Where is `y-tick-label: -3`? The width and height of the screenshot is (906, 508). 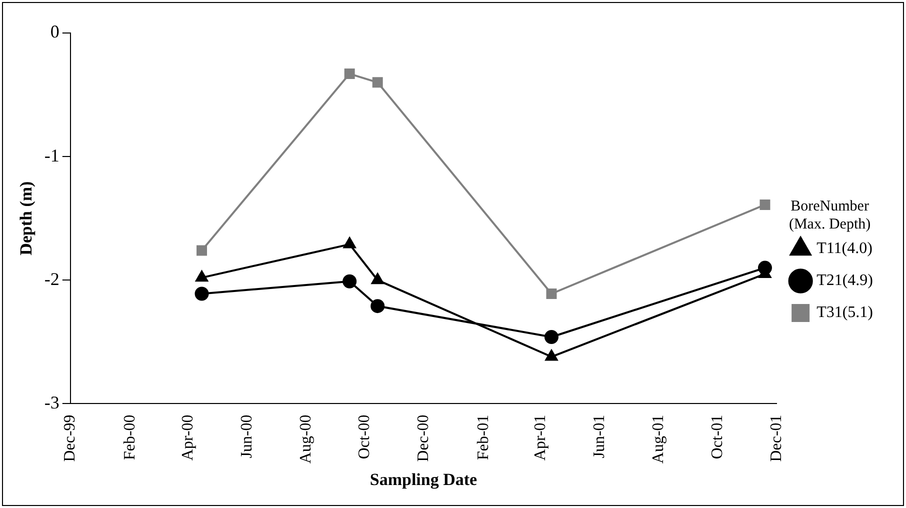
y-tick-label: -3 is located at coordinates (52, 402).